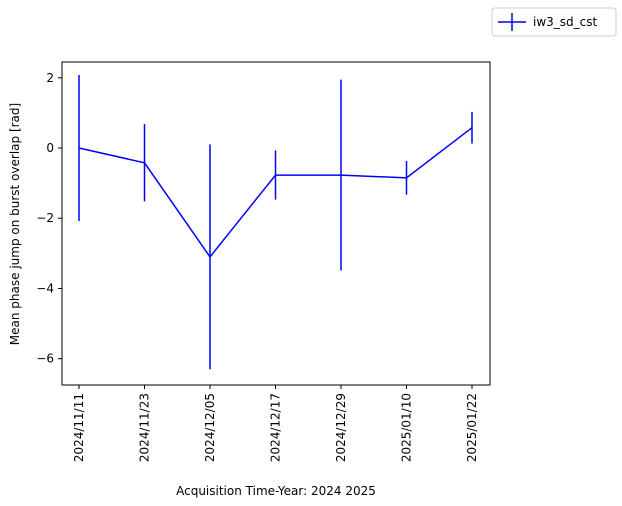 The width and height of the screenshot is (622, 506). I want to click on x-tick-label: 2024/12/29, so click(341, 427).